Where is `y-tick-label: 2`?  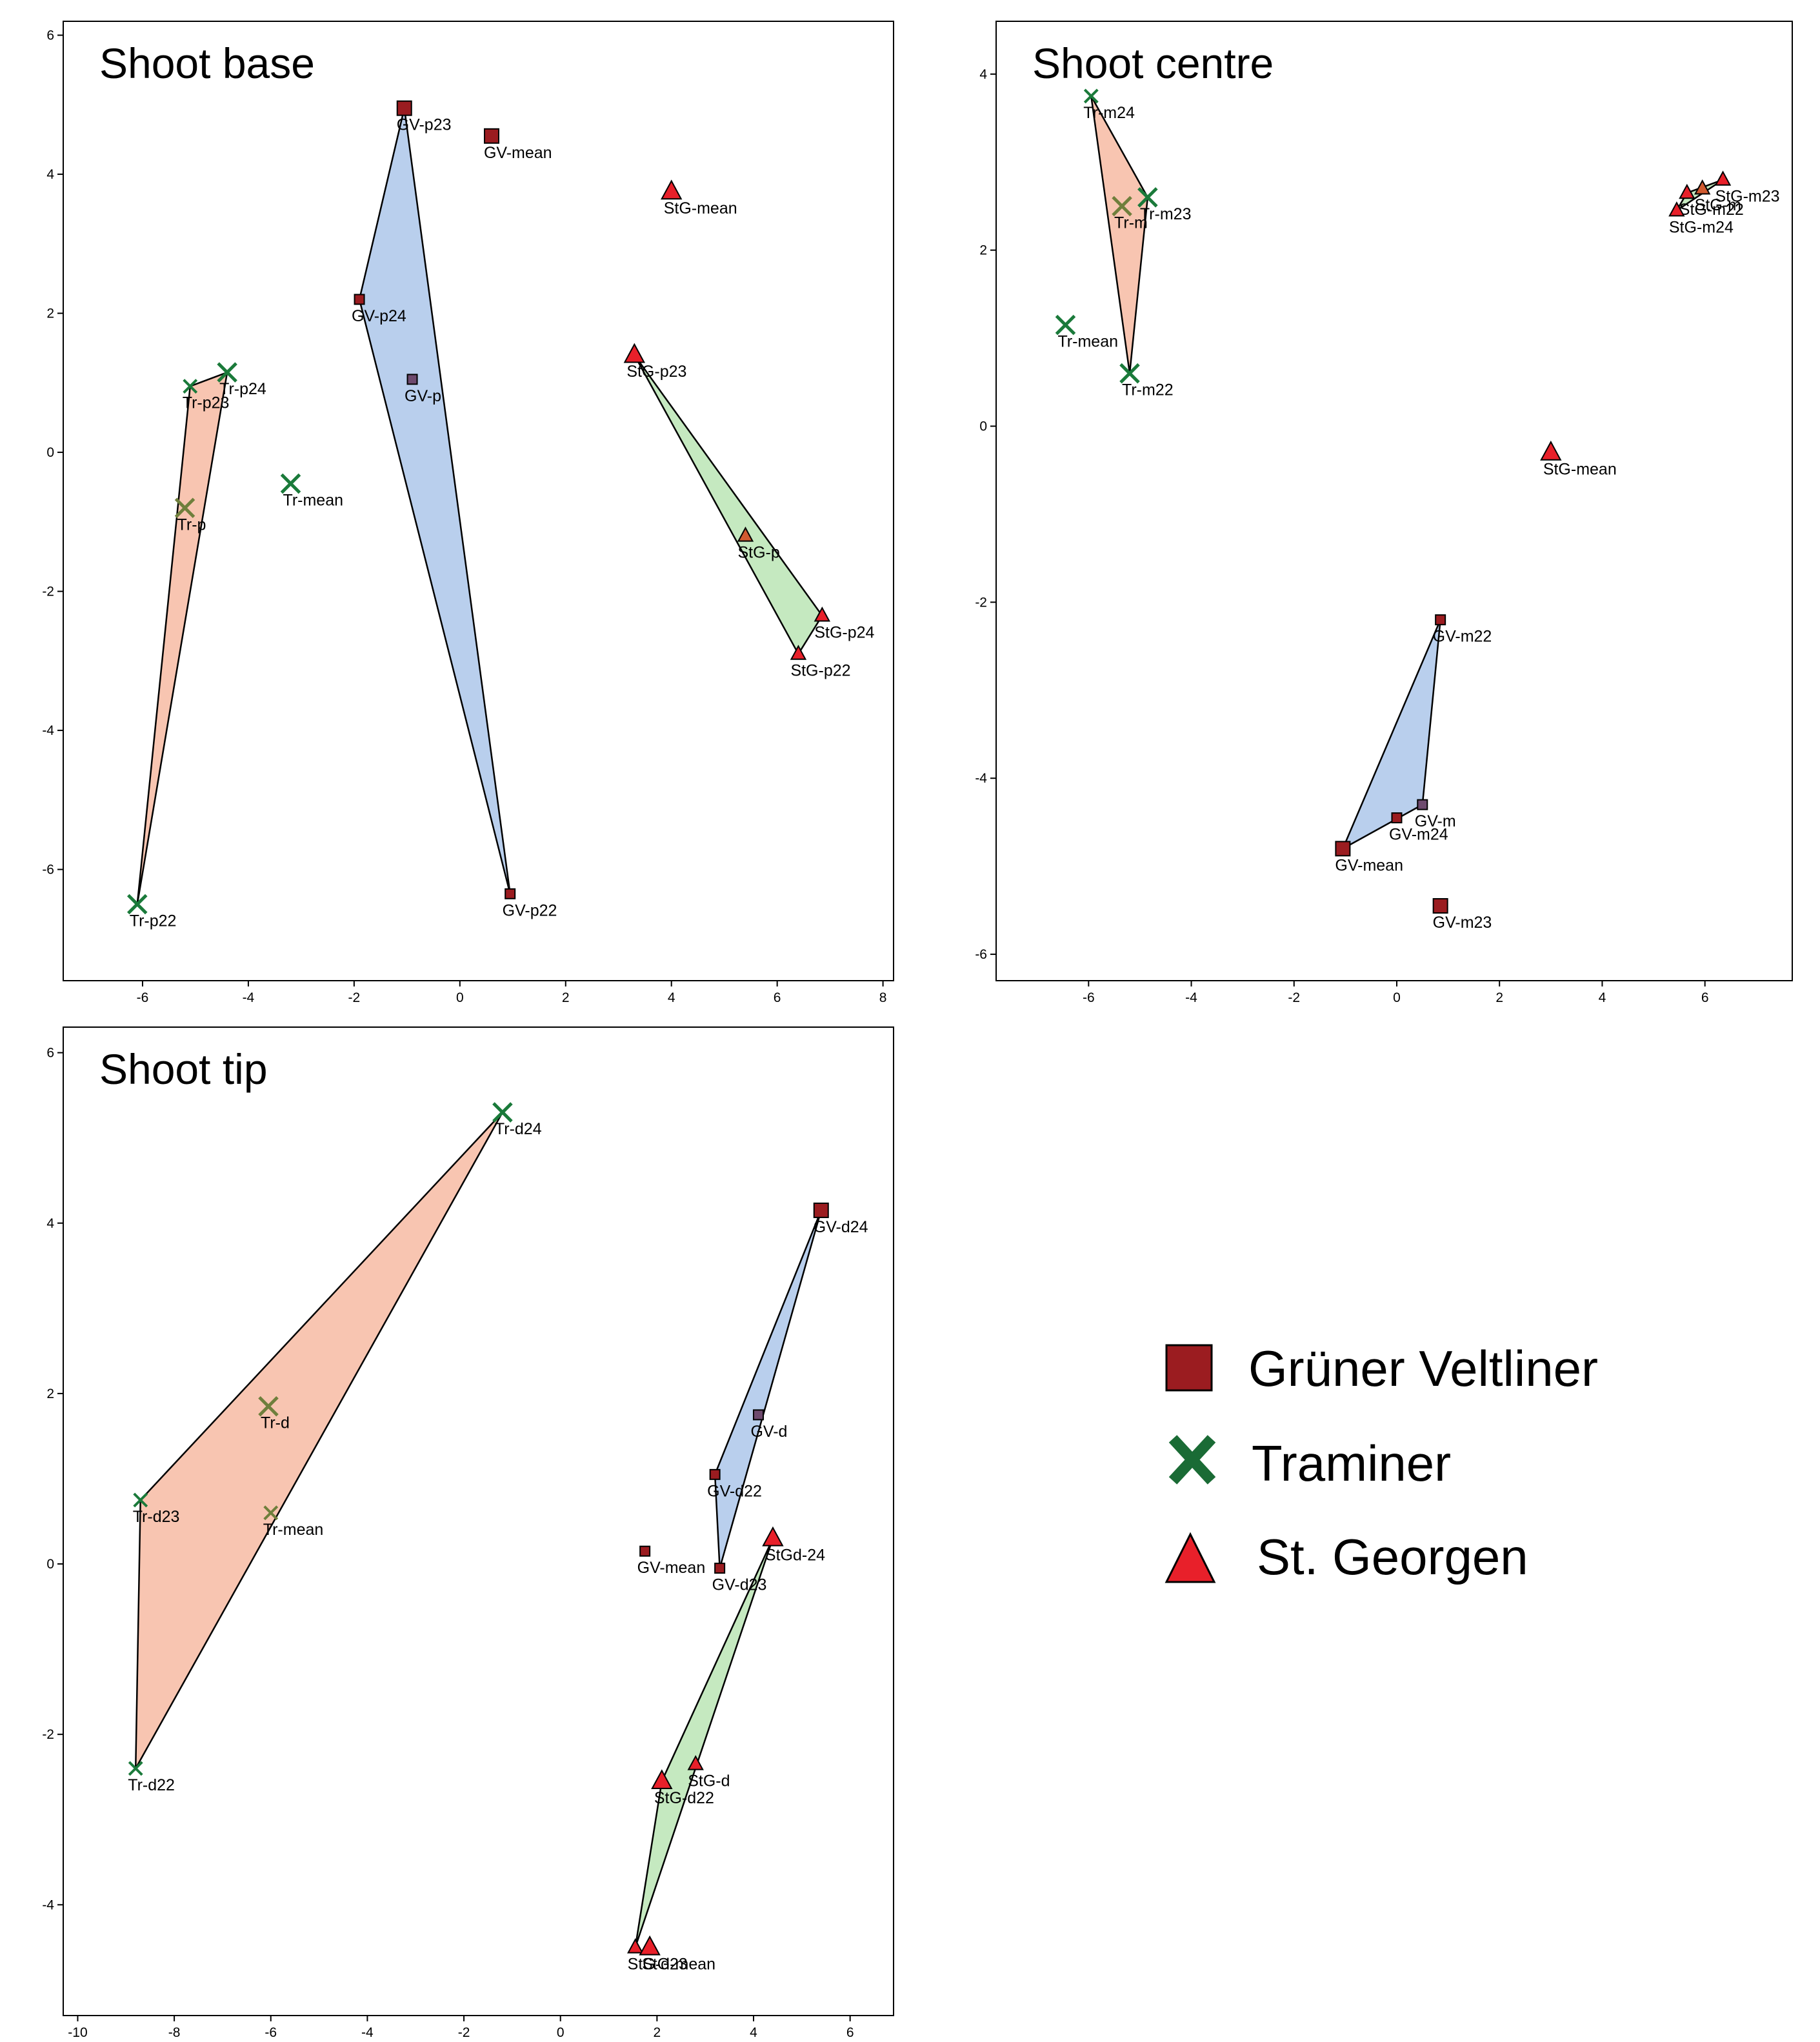
y-tick-label: 2 is located at coordinates (50, 313).